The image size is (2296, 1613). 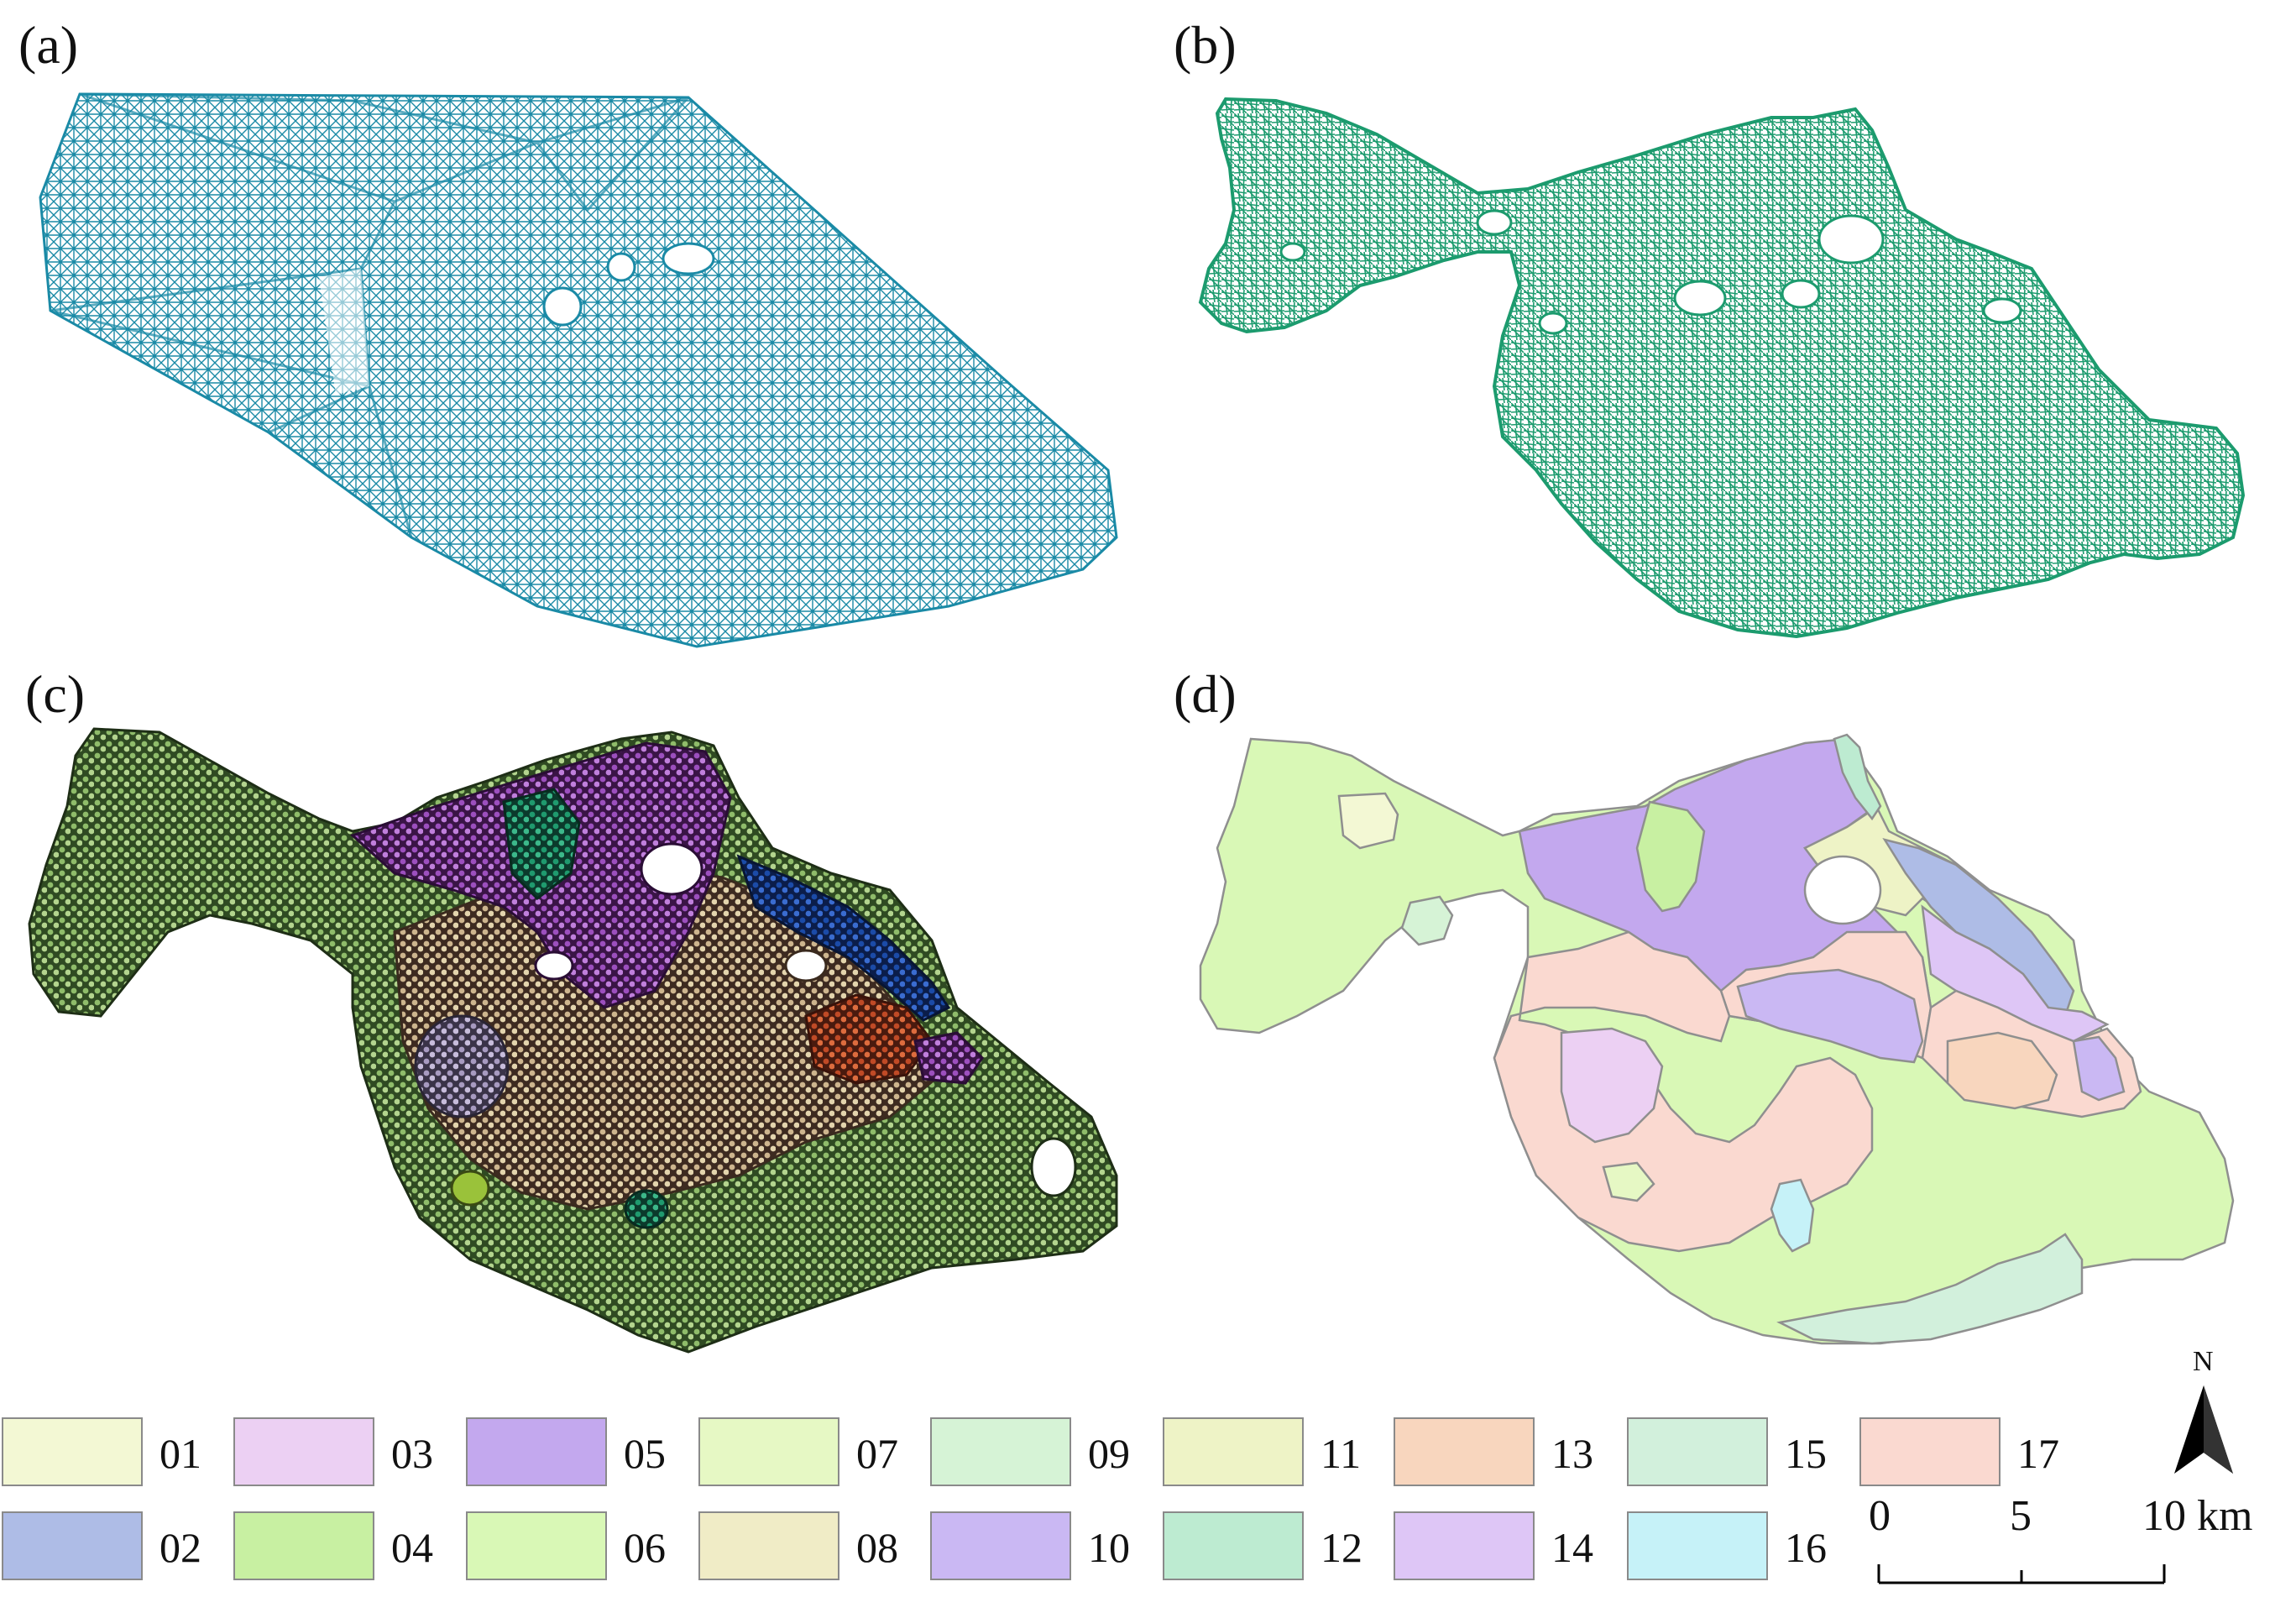 What do you see at coordinates (1341, 1547) in the screenshot?
I see `legend-label-12: 12` at bounding box center [1341, 1547].